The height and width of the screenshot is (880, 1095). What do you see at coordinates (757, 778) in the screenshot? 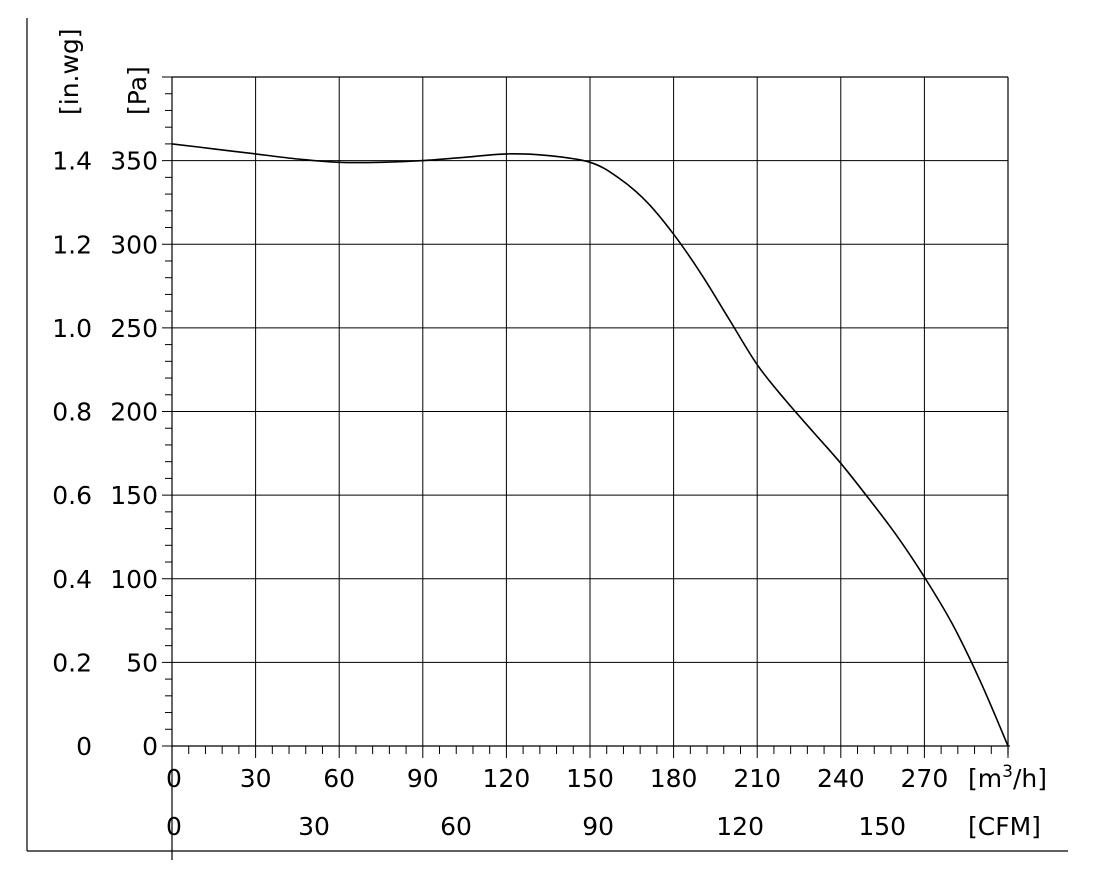
I see `x-tick-label: 210` at bounding box center [757, 778].